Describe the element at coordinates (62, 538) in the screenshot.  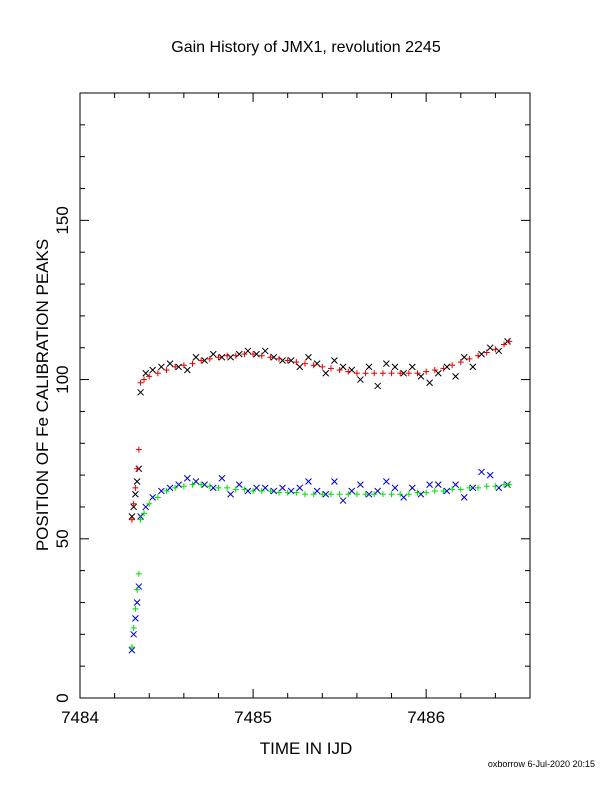
I see `y-tick-label: 50` at that location.